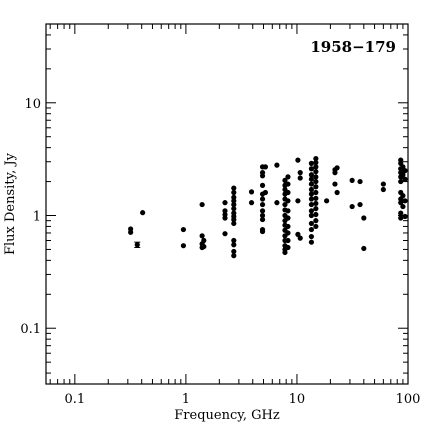  I want to click on x-tick-label: 0.1, so click(74, 399).